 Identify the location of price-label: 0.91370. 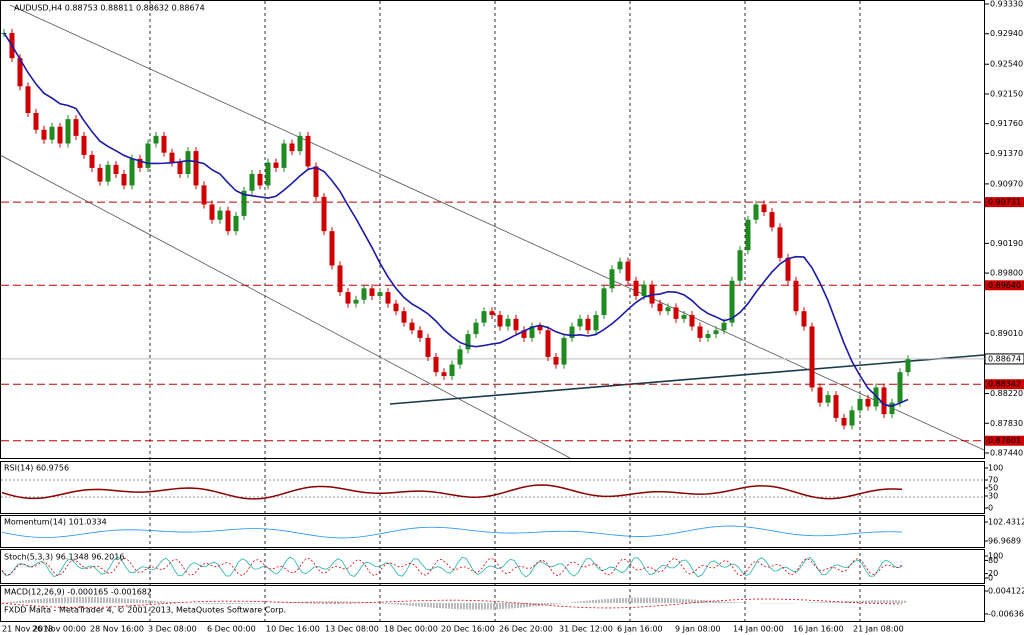
(1006, 153).